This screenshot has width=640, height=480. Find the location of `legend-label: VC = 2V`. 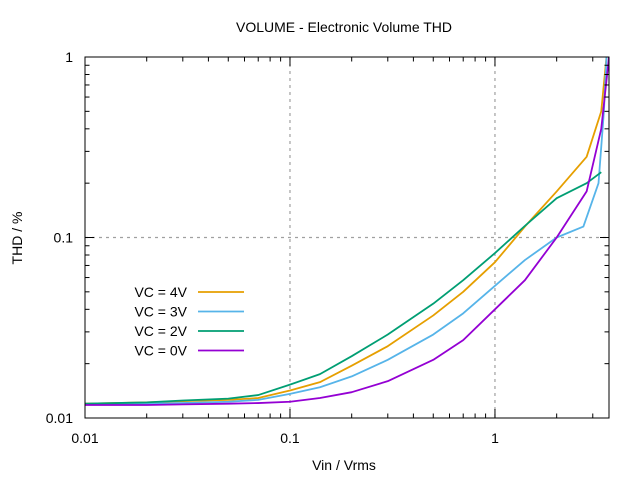

legend-label: VC = 2V is located at coordinates (160, 331).